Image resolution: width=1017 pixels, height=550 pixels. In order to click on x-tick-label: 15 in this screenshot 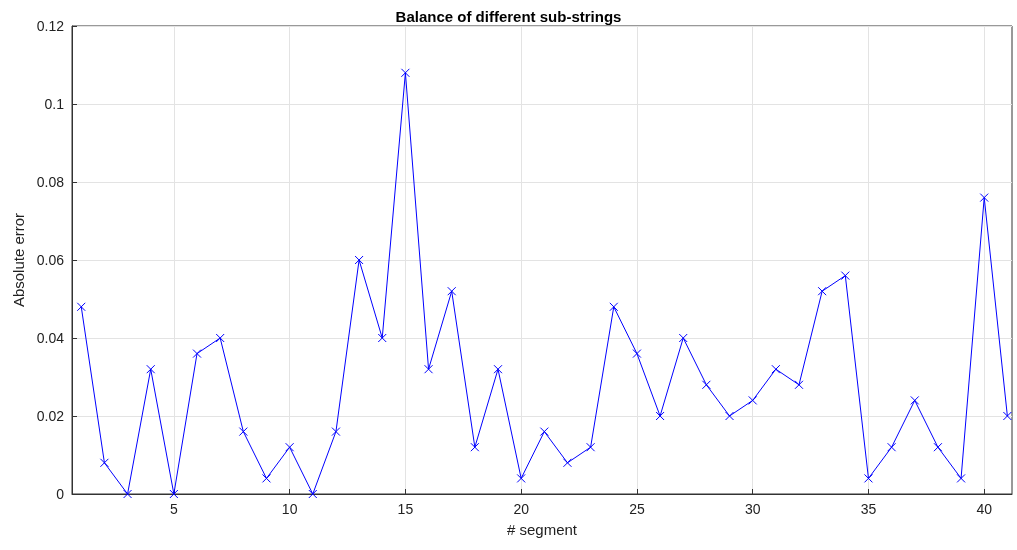, I will do `click(405, 509)`.